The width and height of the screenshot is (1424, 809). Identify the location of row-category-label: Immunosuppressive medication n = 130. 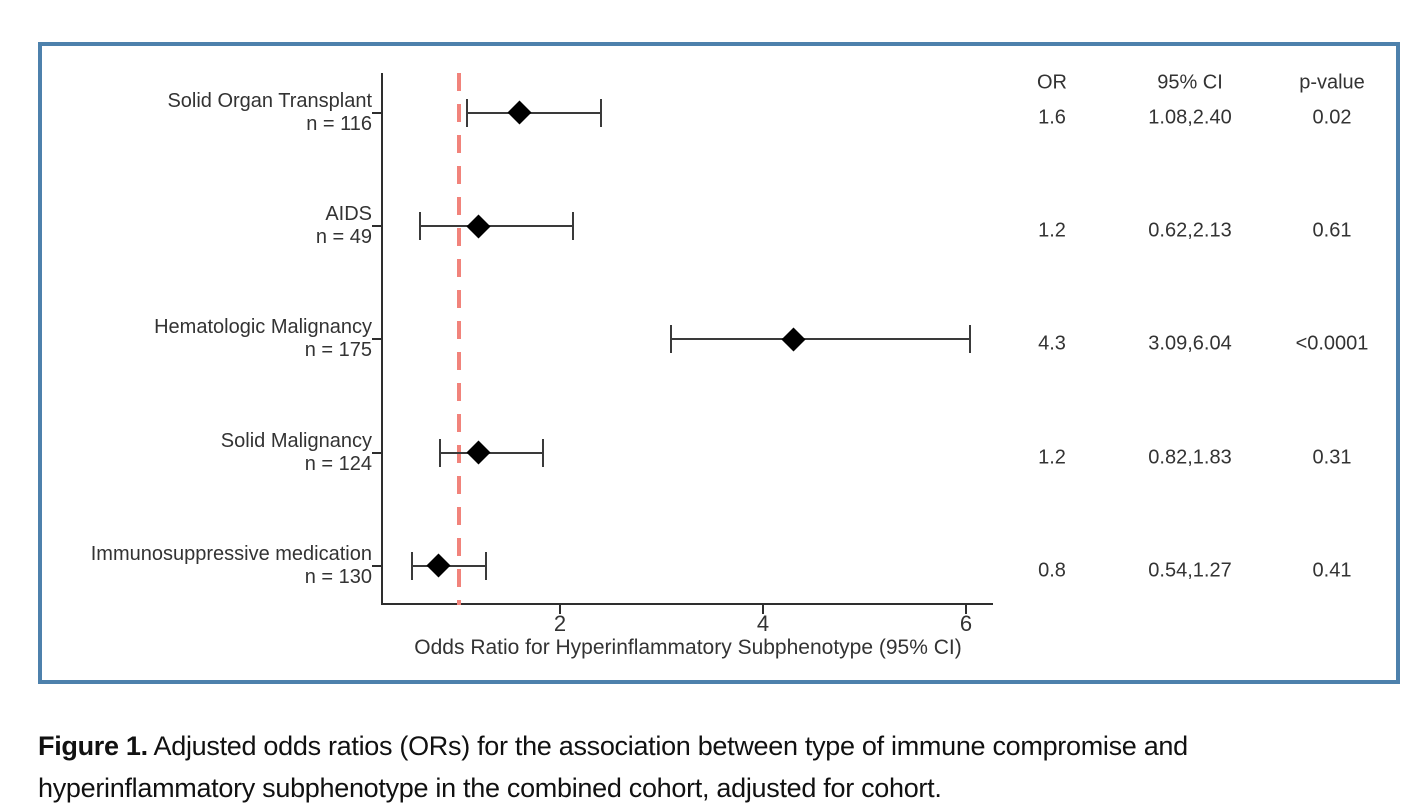
(231, 566).